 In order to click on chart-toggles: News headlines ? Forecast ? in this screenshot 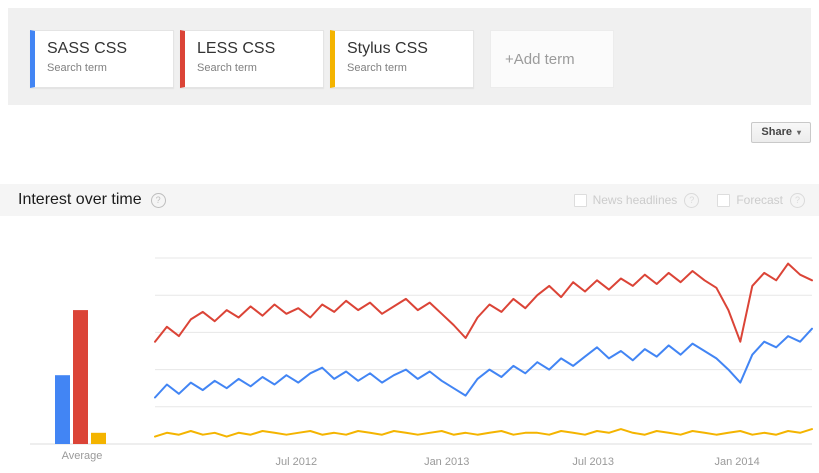, I will do `click(680, 200)`.